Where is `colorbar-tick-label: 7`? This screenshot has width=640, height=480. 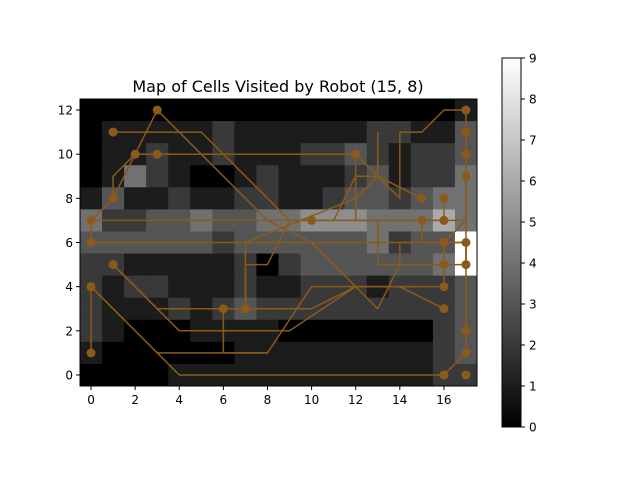 colorbar-tick-label: 7 is located at coordinates (533, 141).